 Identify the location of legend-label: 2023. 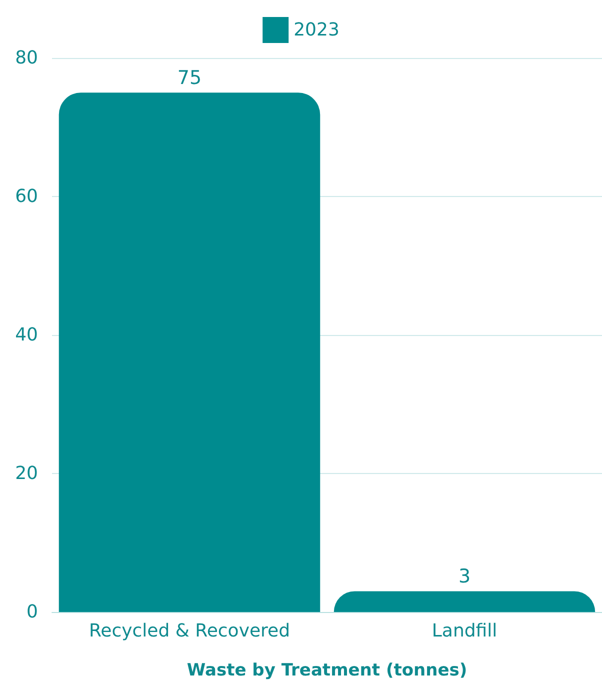
(317, 30).